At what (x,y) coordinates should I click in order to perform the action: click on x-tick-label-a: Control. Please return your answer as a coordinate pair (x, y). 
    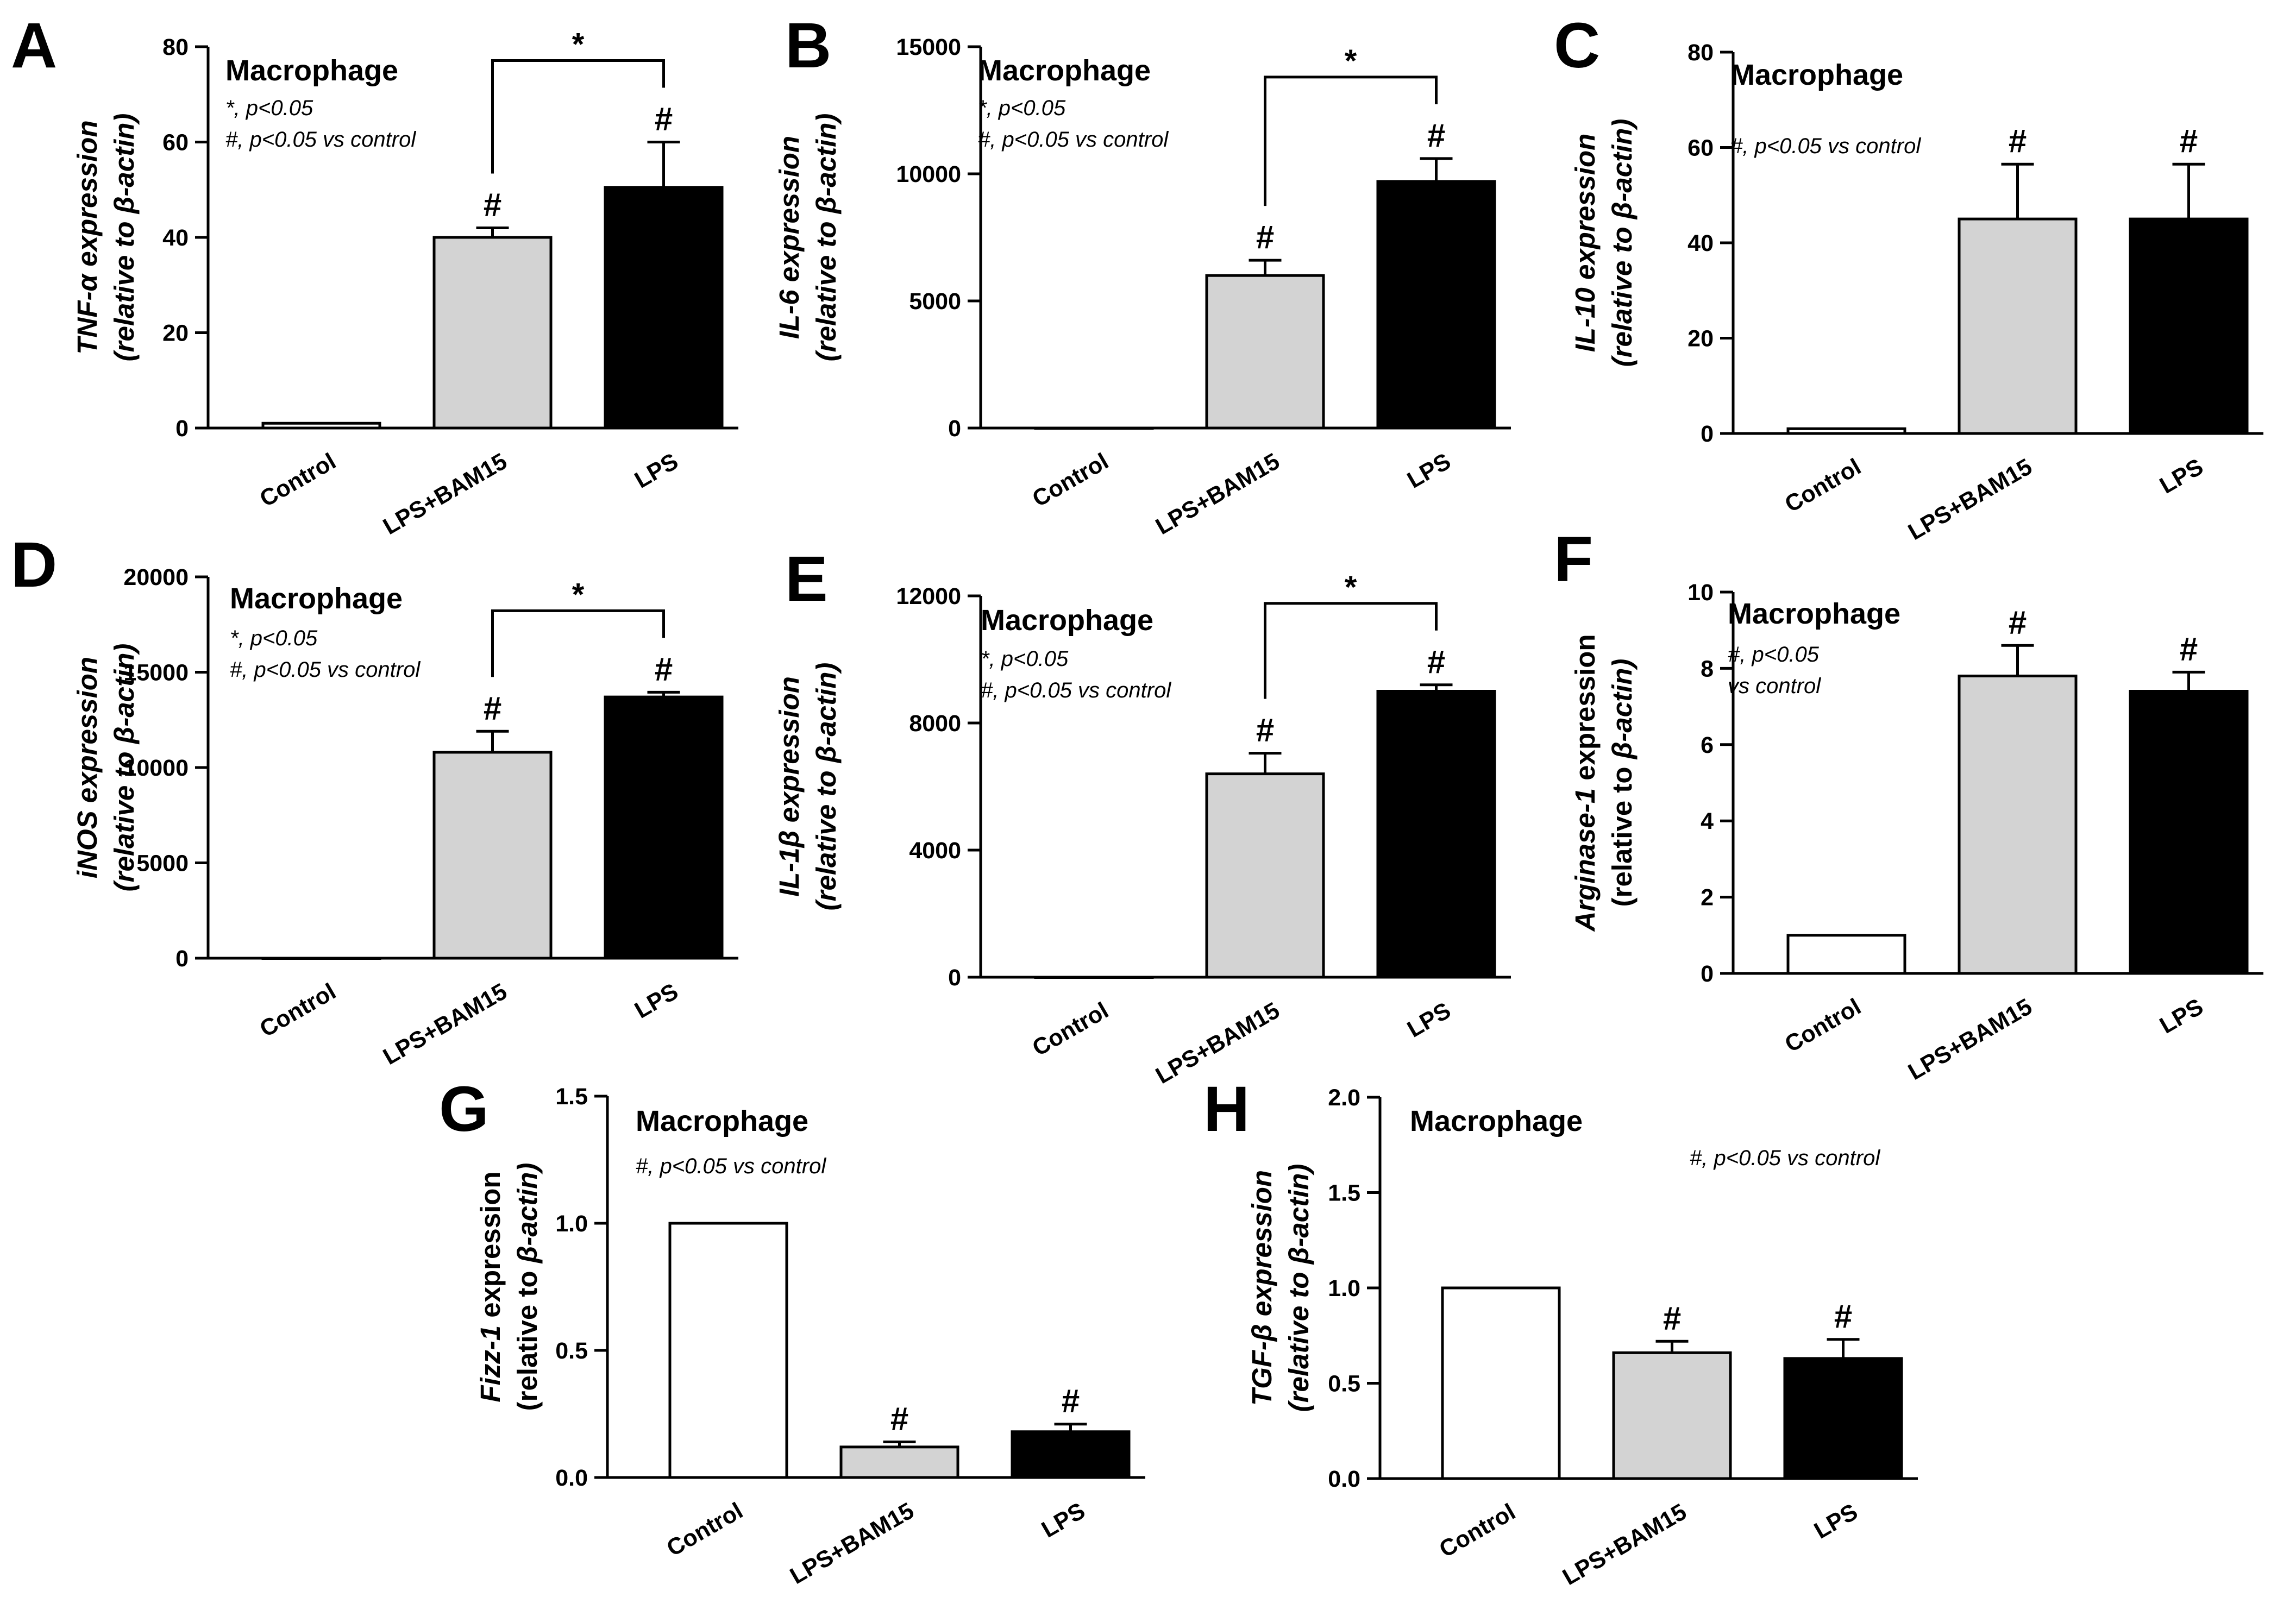
    Looking at the image, I should click on (297, 480).